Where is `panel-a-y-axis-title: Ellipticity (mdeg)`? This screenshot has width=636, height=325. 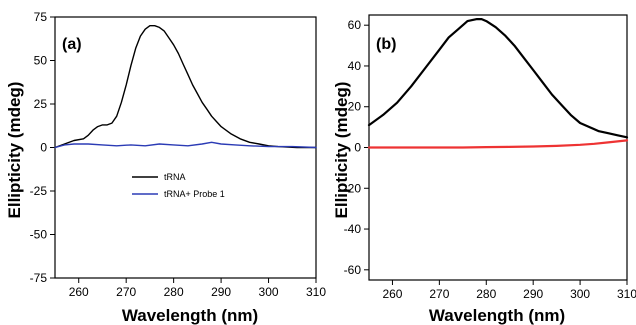 panel-a-y-axis-title: Ellipticity (mdeg) is located at coordinates (14, 150).